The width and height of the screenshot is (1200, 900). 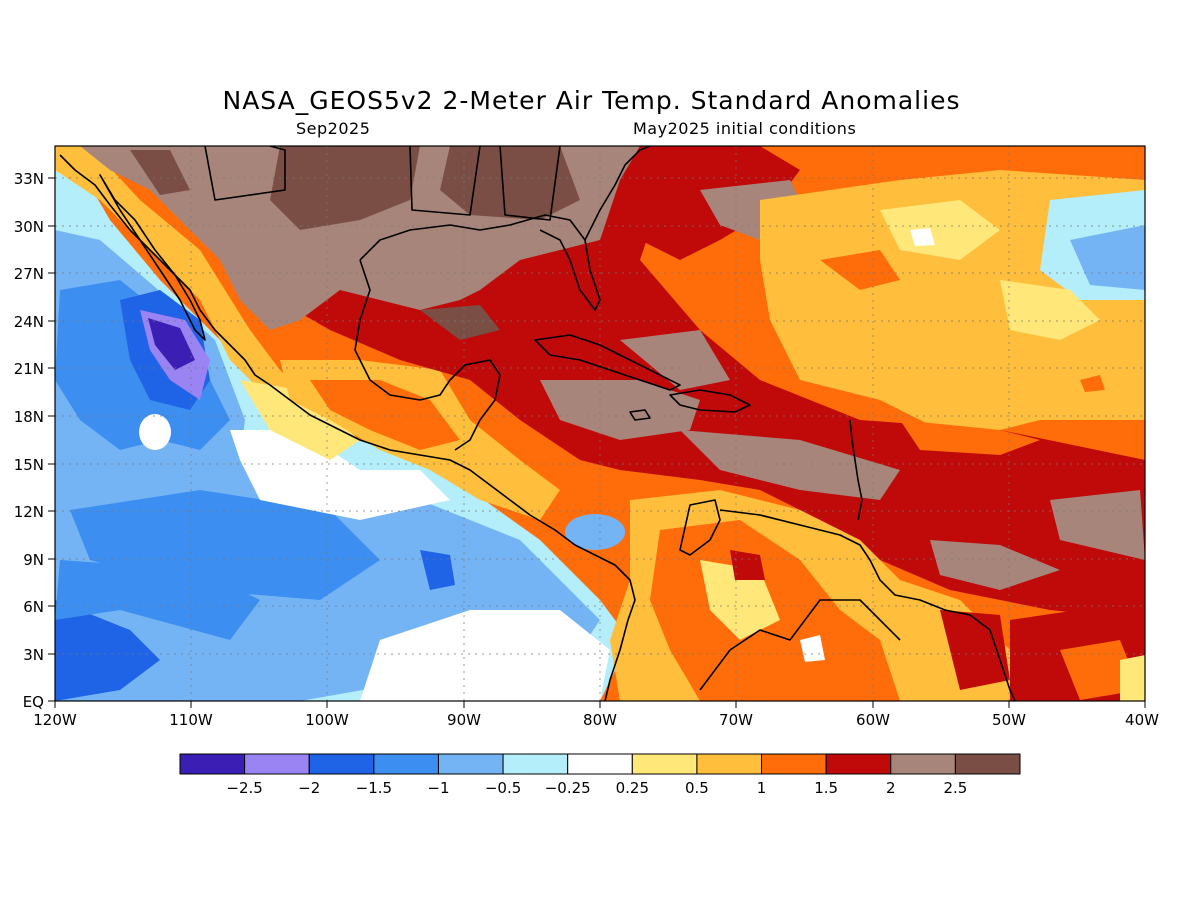 I want to click on lon-label: 50W, so click(x=1009, y=720).